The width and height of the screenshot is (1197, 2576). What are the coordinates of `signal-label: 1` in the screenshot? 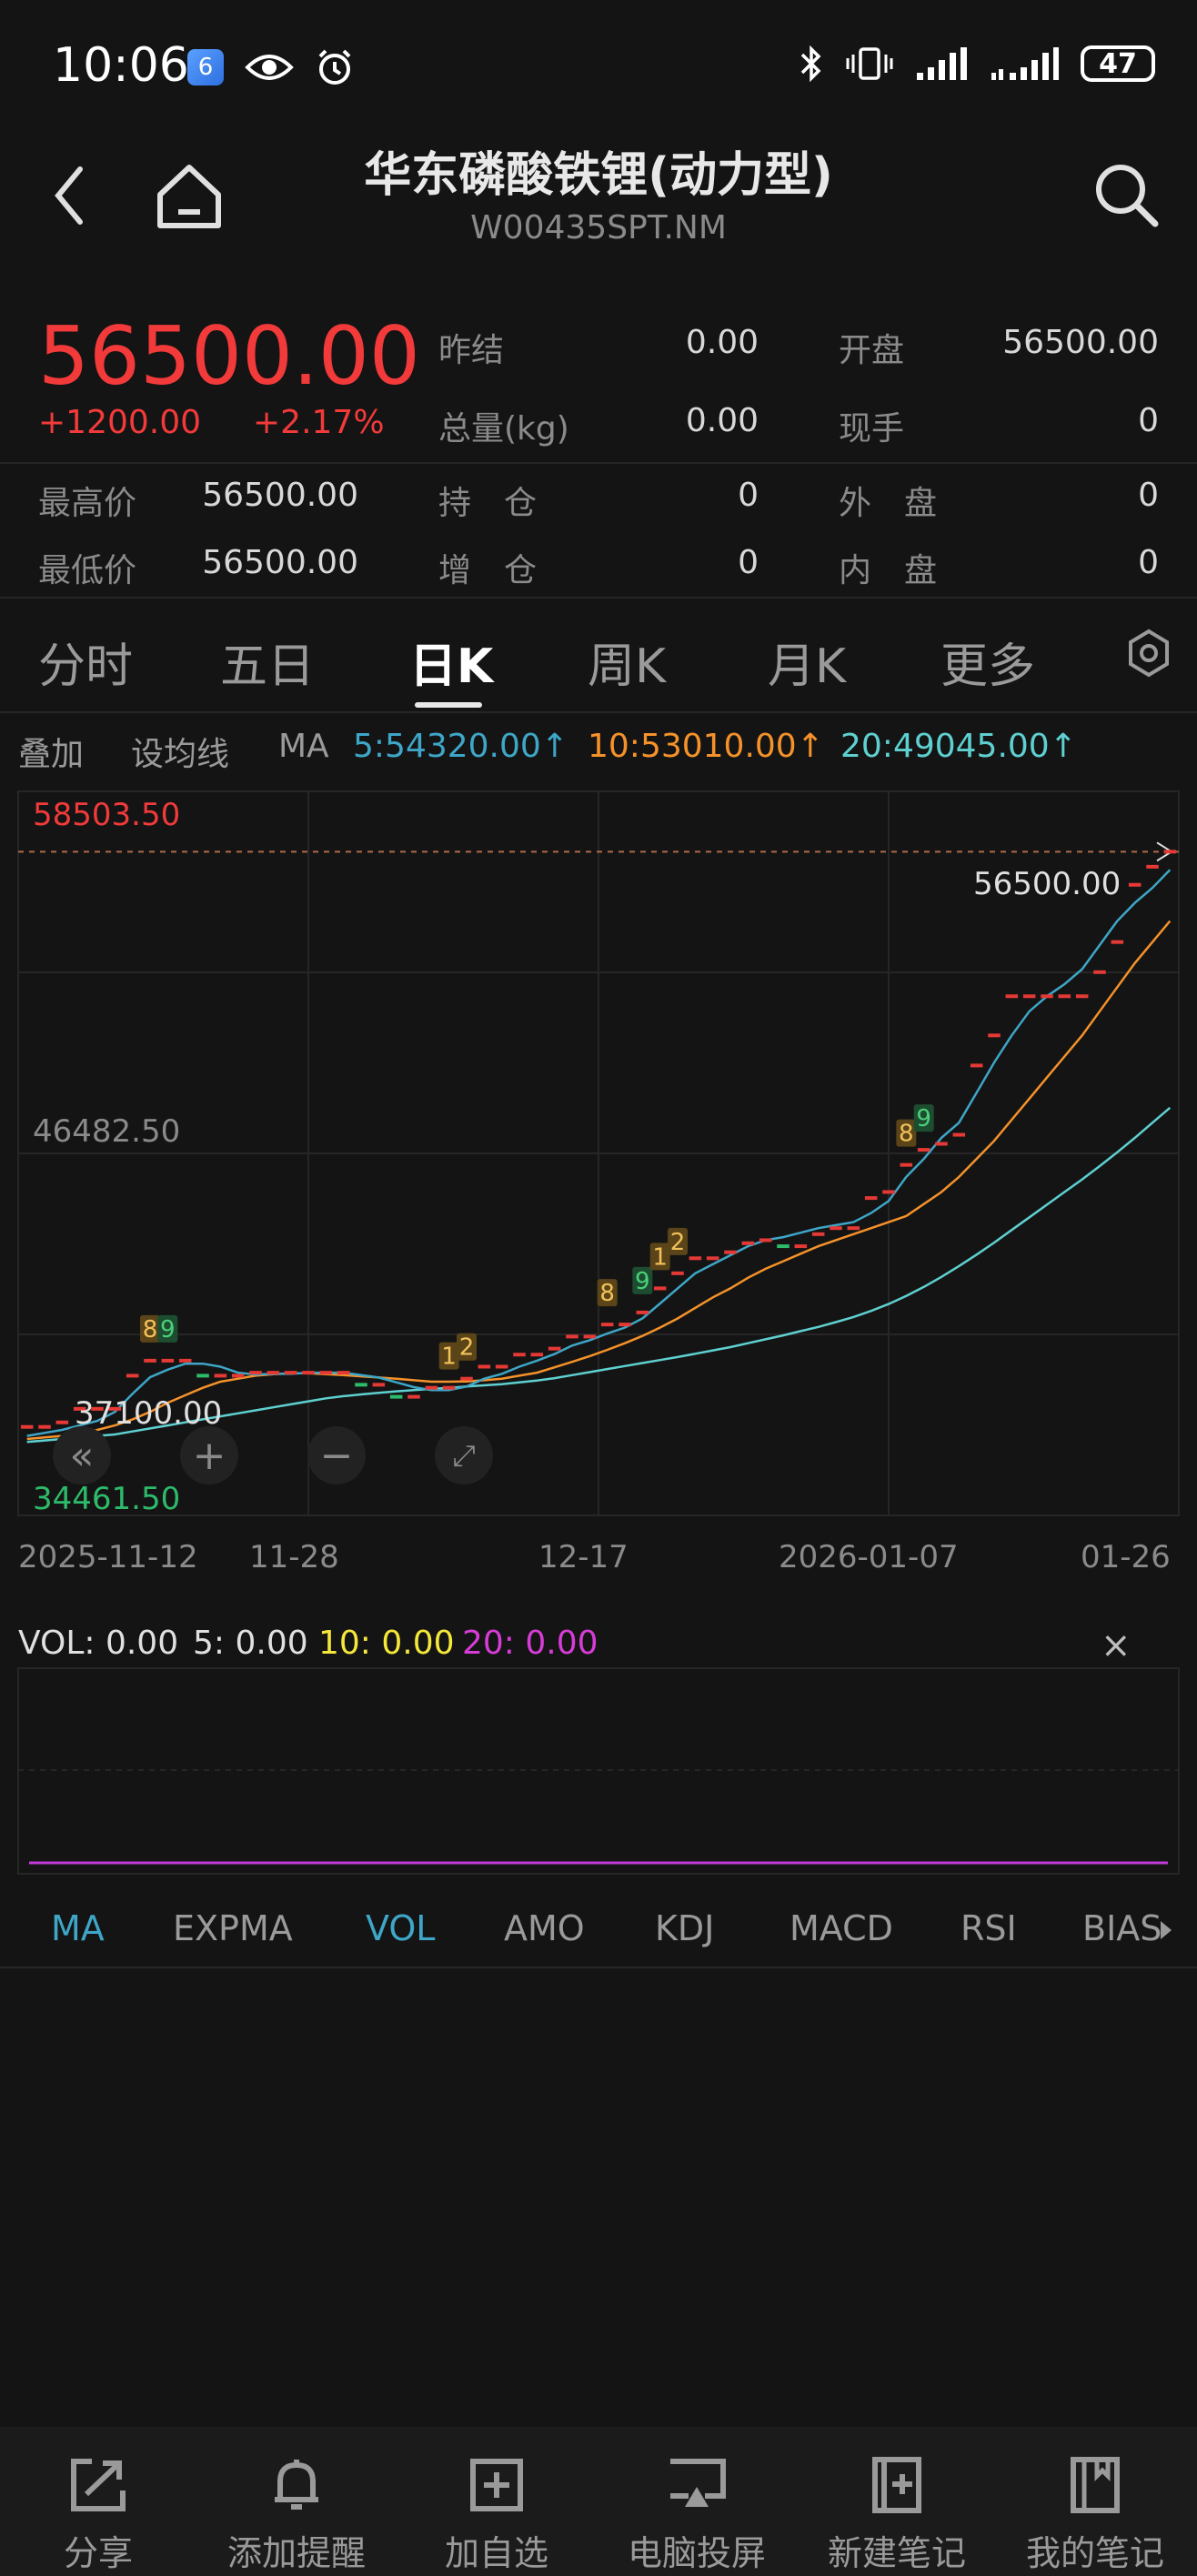 It's located at (660, 1257).